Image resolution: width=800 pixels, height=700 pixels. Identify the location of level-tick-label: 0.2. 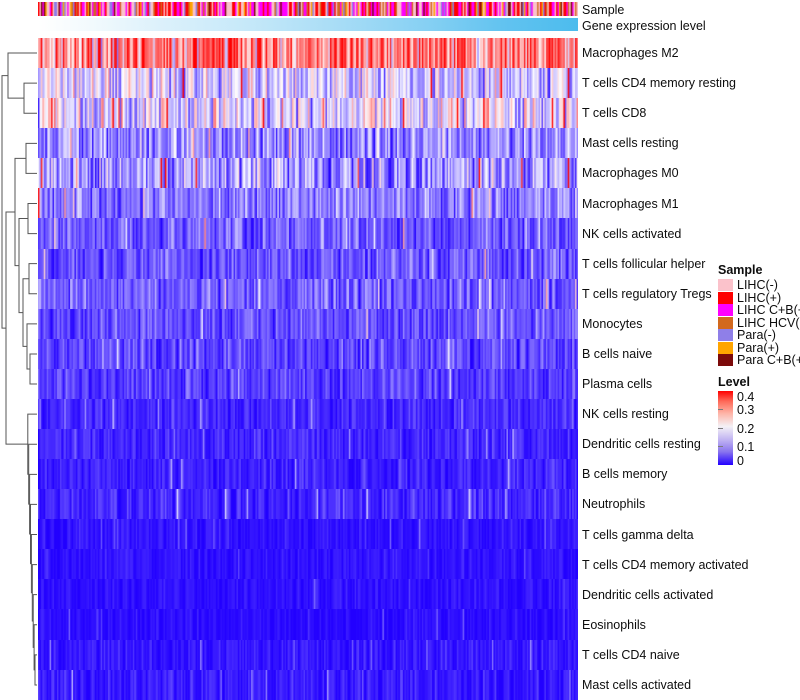
(746, 428).